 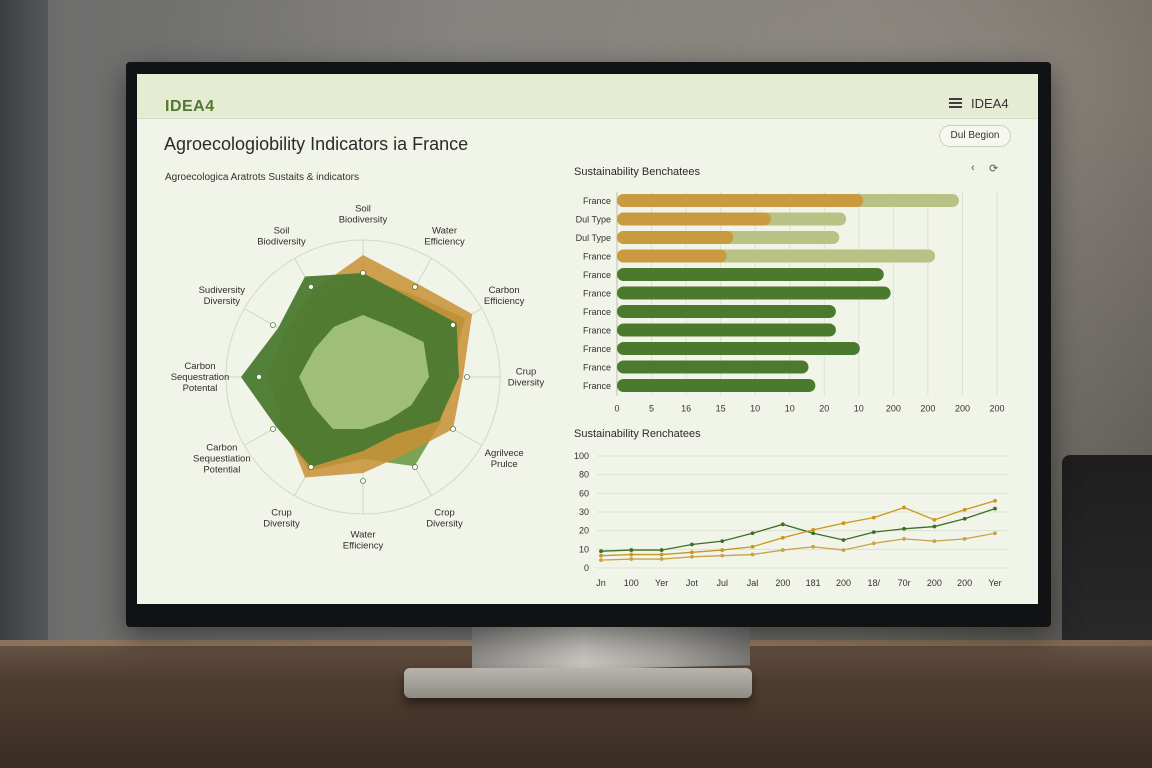 What do you see at coordinates (990, 103) in the screenshot?
I see `brand-label: IDEA4` at bounding box center [990, 103].